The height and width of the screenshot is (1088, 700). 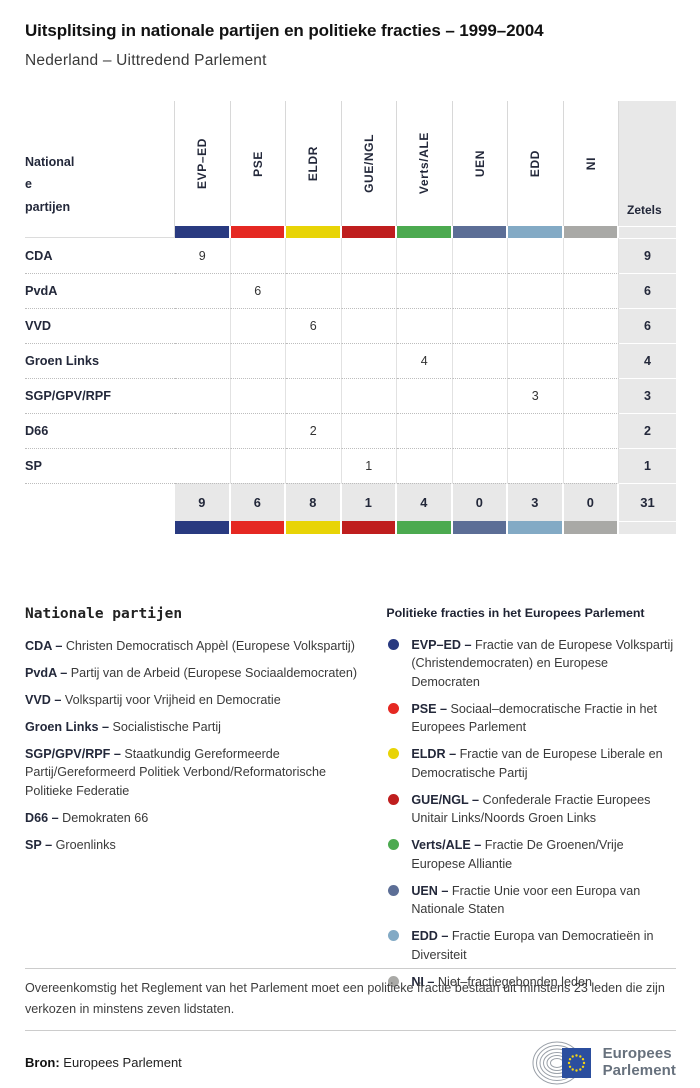 What do you see at coordinates (100, 465) in the screenshot?
I see `party-label: SP` at bounding box center [100, 465].